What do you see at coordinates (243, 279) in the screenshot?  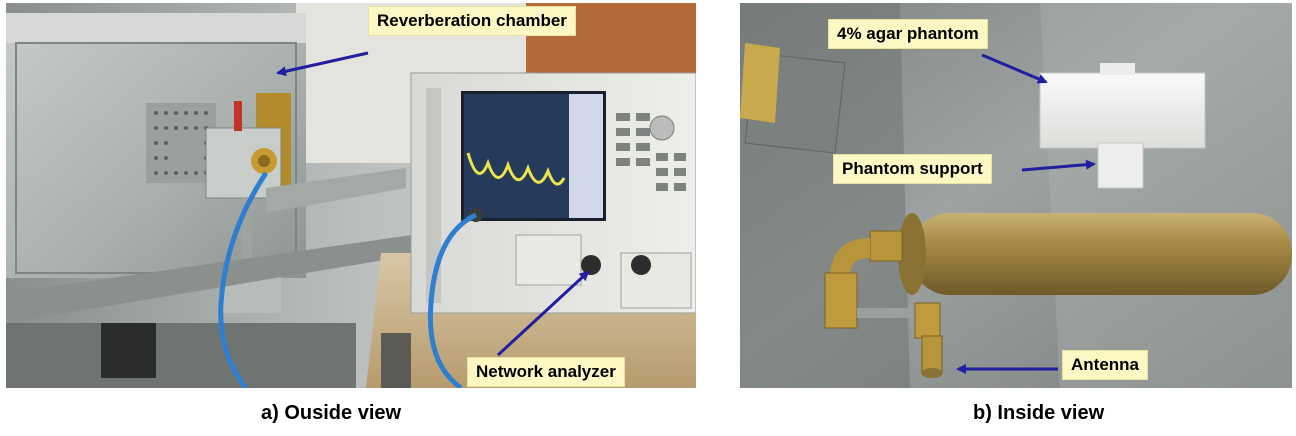 I see `blue-cable-left` at bounding box center [243, 279].